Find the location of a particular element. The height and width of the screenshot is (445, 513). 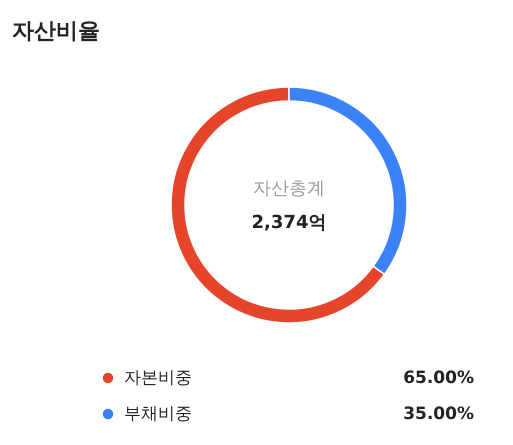

data-label: 35.00% is located at coordinates (438, 414).